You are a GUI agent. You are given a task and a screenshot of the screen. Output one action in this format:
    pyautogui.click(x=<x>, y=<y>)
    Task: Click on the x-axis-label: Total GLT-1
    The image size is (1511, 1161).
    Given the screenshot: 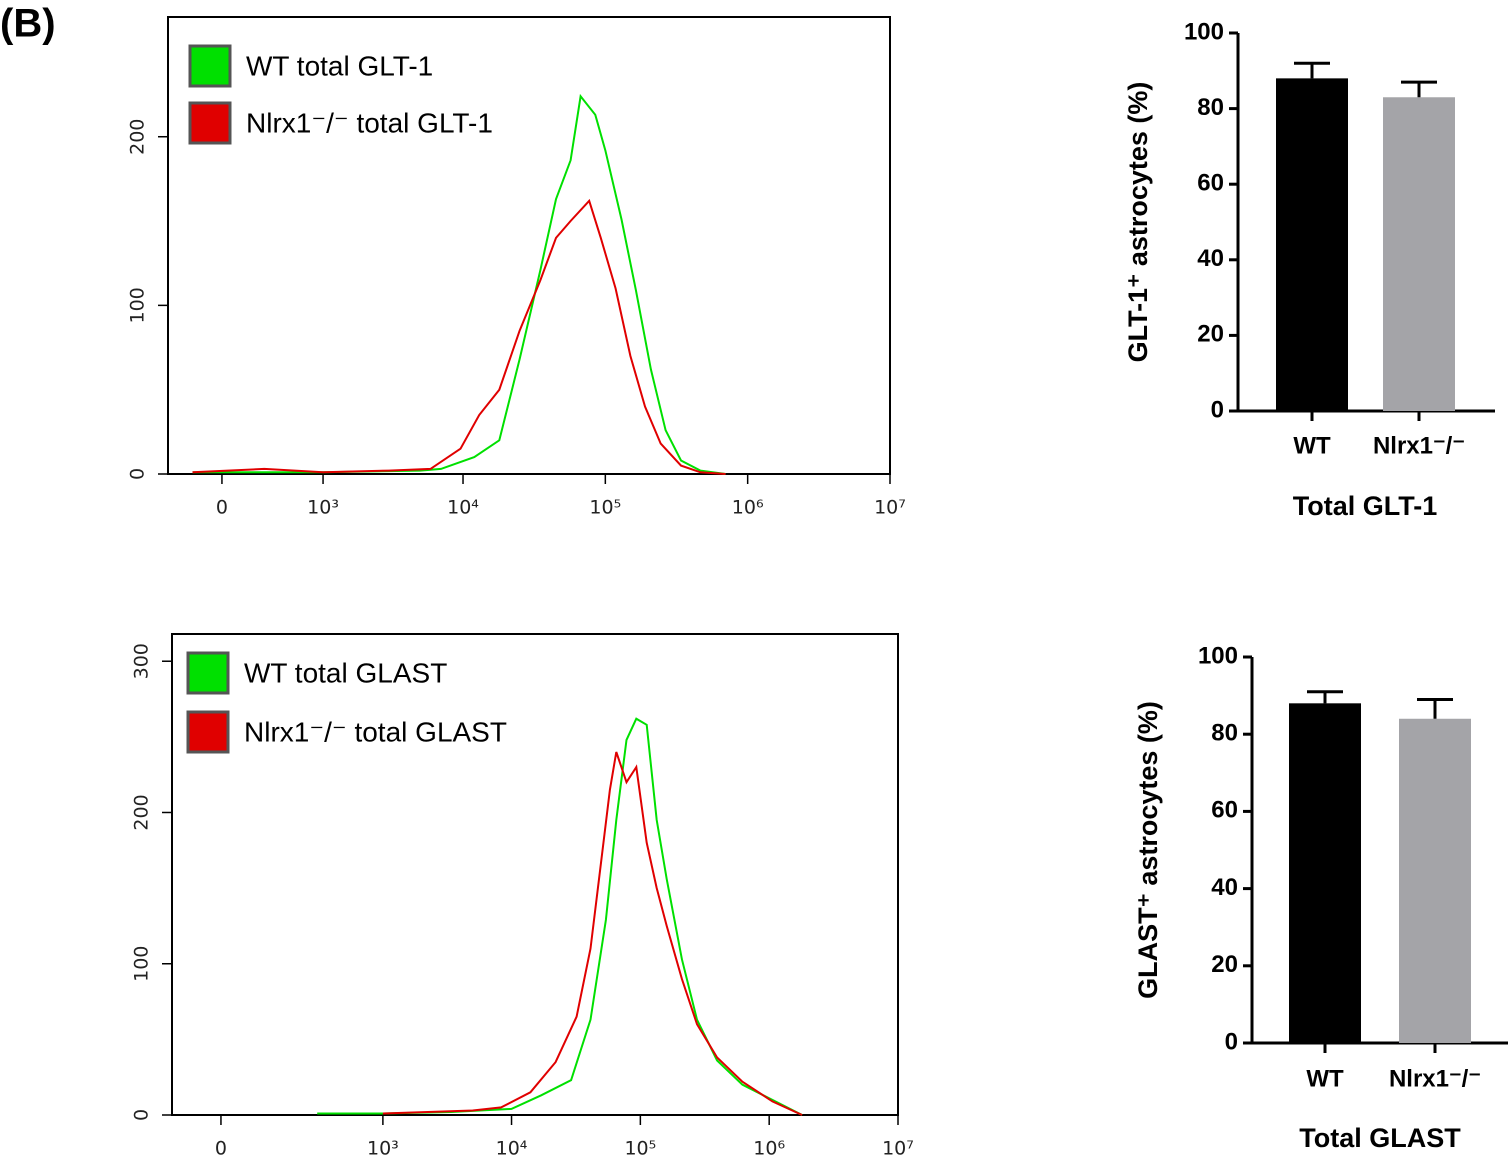 What is the action you would take?
    pyautogui.click(x=1365, y=506)
    